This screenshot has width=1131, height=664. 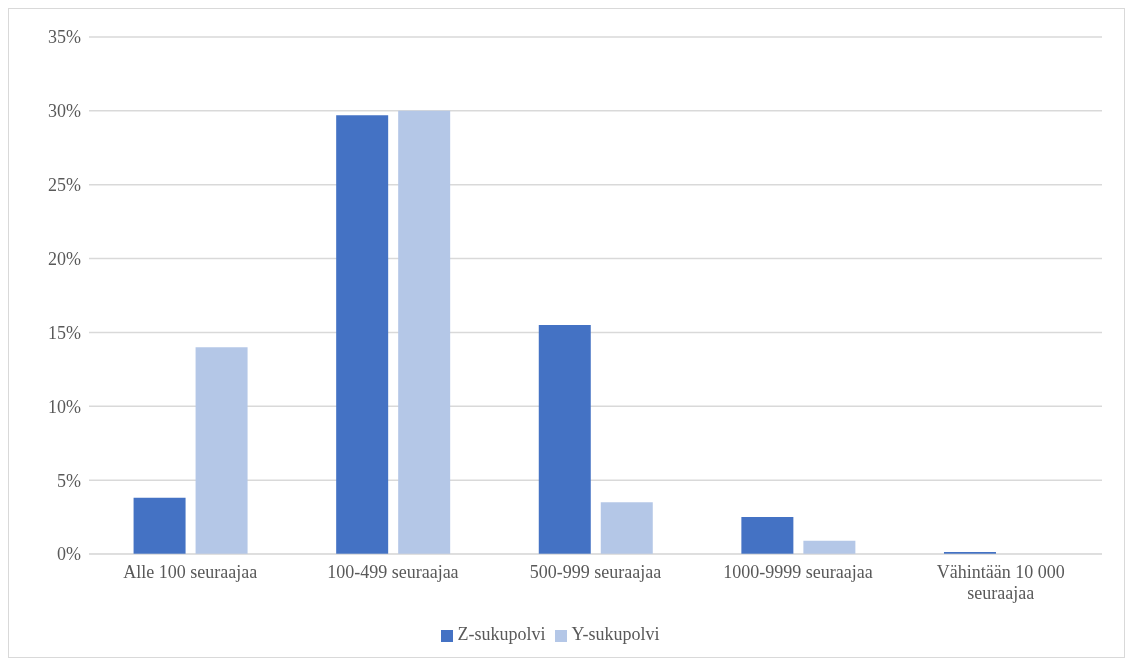 What do you see at coordinates (64, 185) in the screenshot?
I see `y-tick-label: 25%` at bounding box center [64, 185].